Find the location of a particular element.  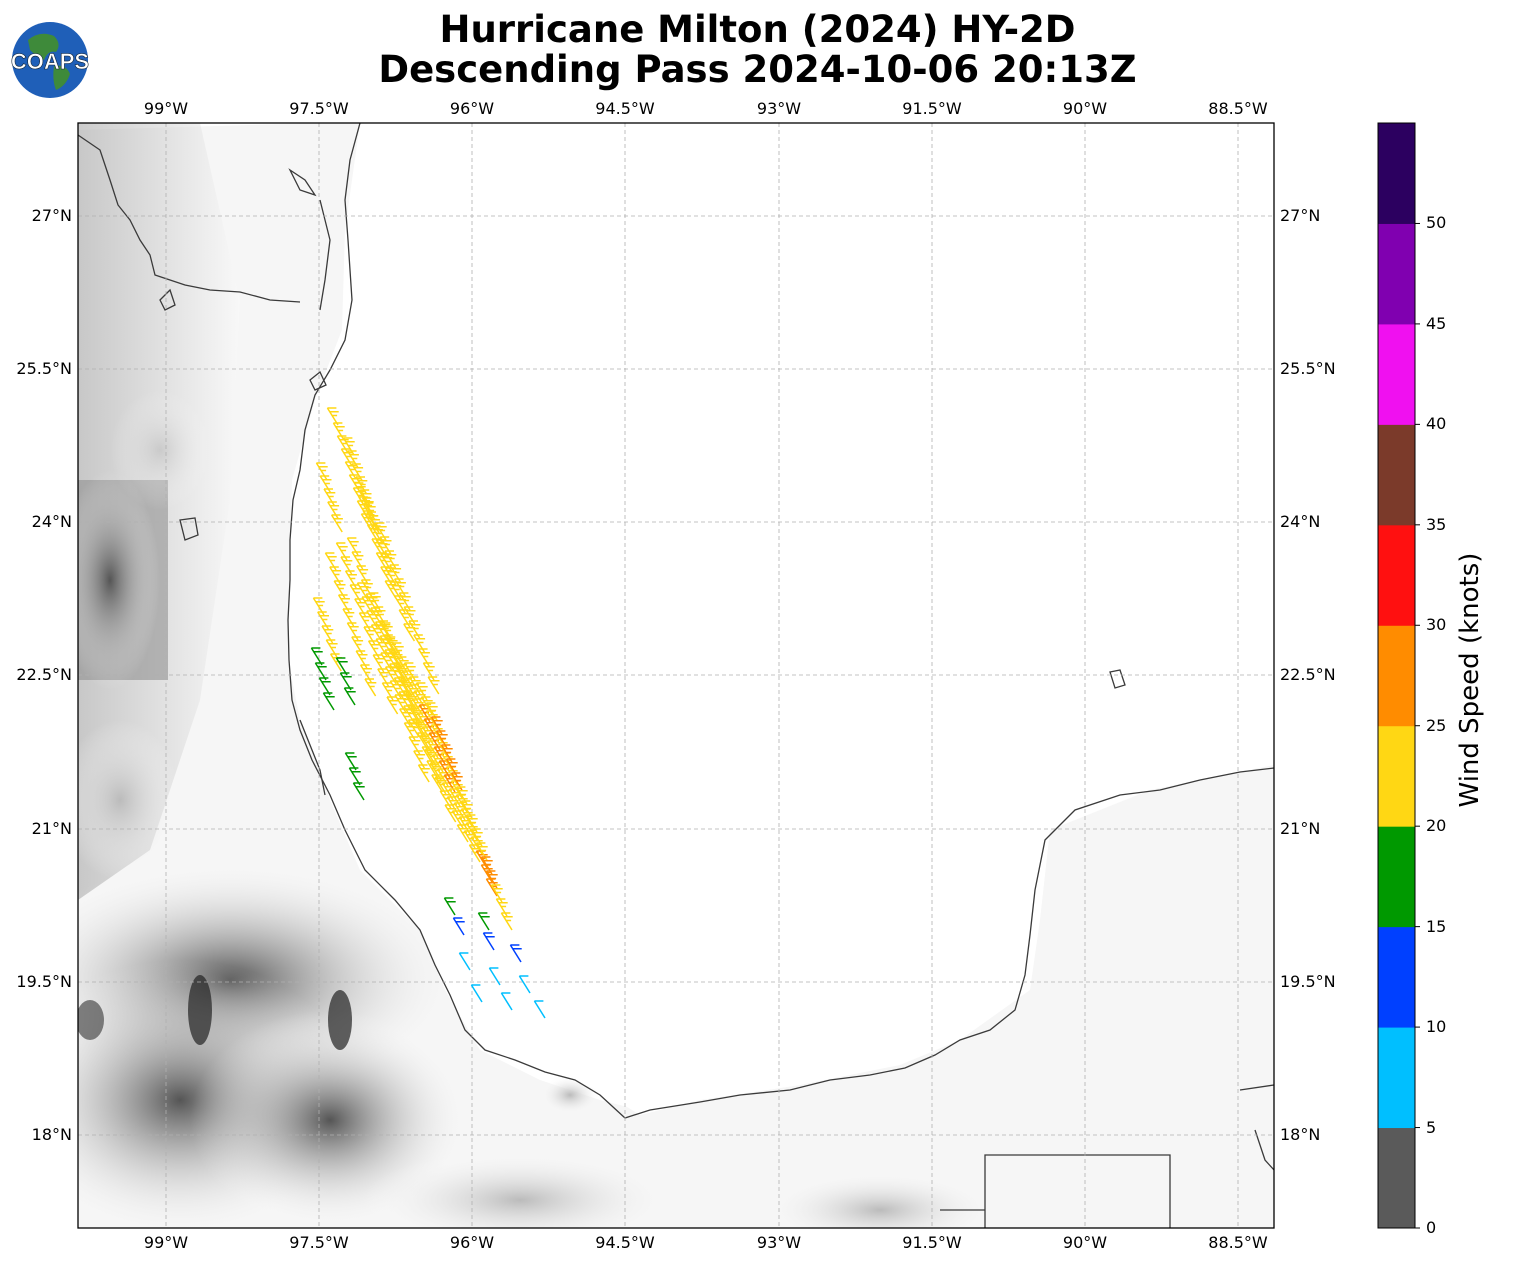

colorbar-label: Wind Speed (knots) is located at coordinates (1470, 680).